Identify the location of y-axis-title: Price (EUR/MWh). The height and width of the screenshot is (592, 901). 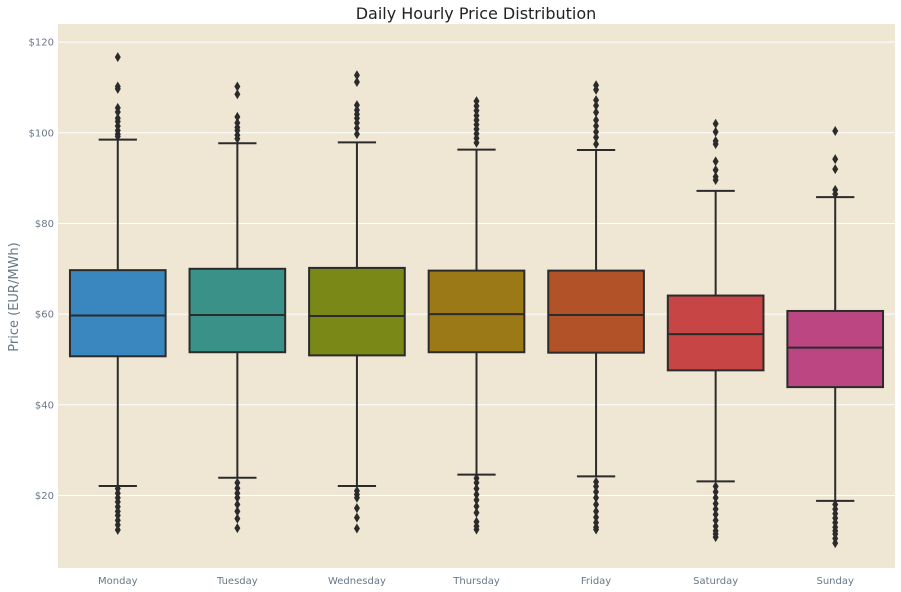
(14, 296).